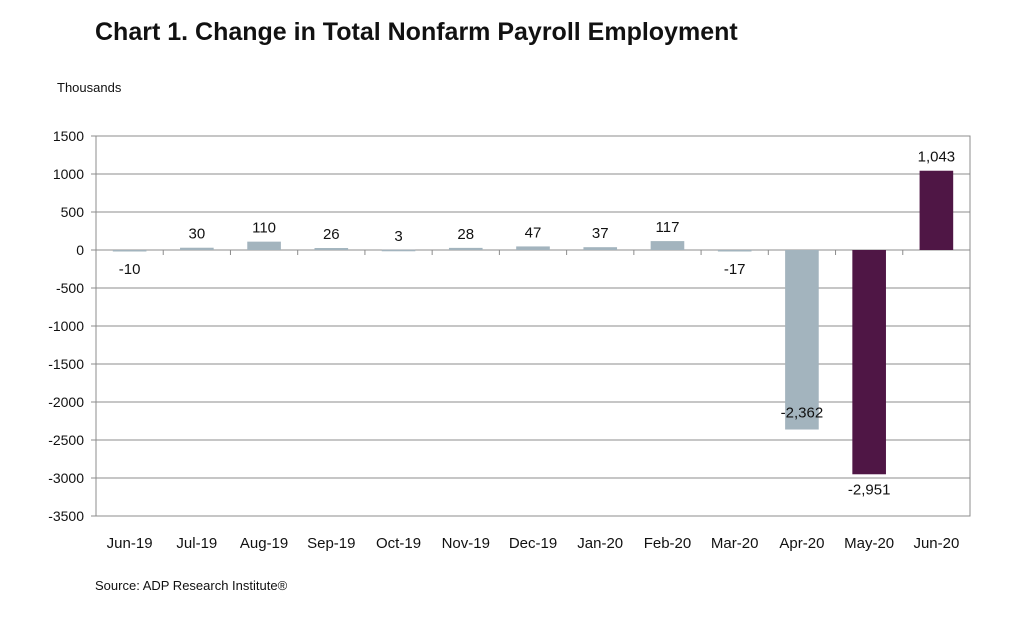  What do you see at coordinates (66, 478) in the screenshot?
I see `y-tick-label: -3000` at bounding box center [66, 478].